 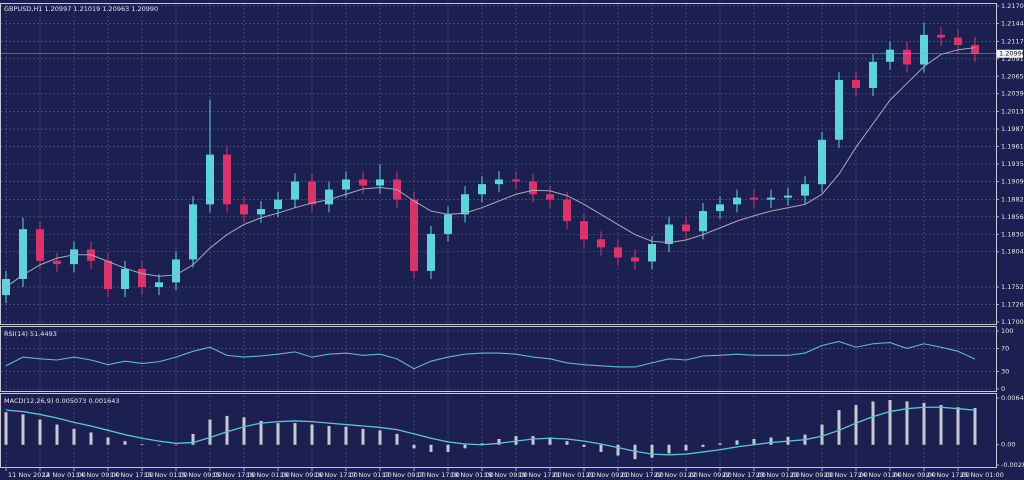 What do you see at coordinates (1012, 465) in the screenshot?
I see `y-tick-label: -0.00281` at bounding box center [1012, 465].